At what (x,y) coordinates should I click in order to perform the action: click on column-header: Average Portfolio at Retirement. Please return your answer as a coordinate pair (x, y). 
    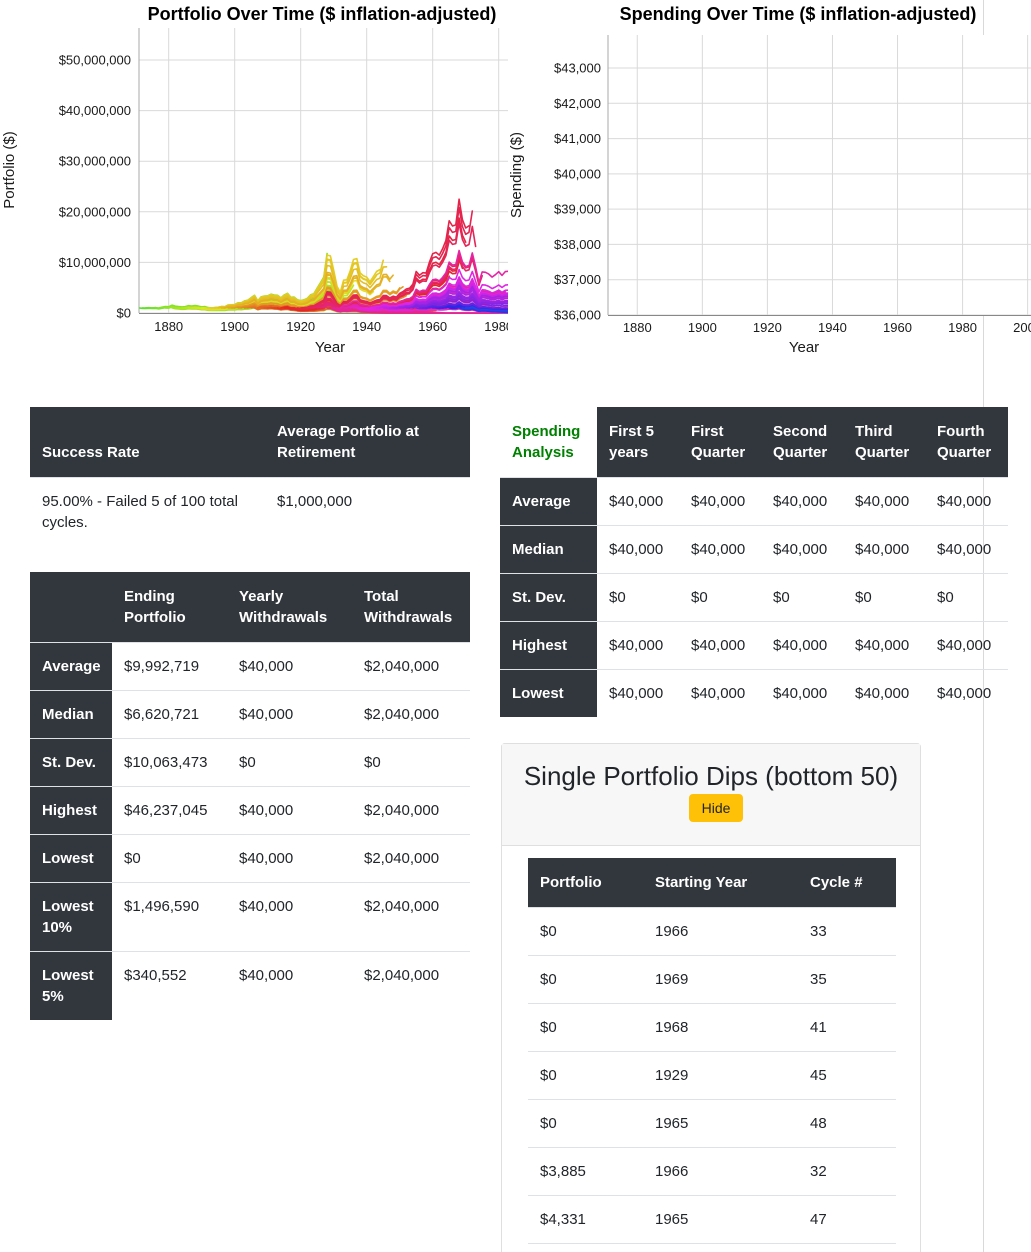
    Looking at the image, I should click on (367, 442).